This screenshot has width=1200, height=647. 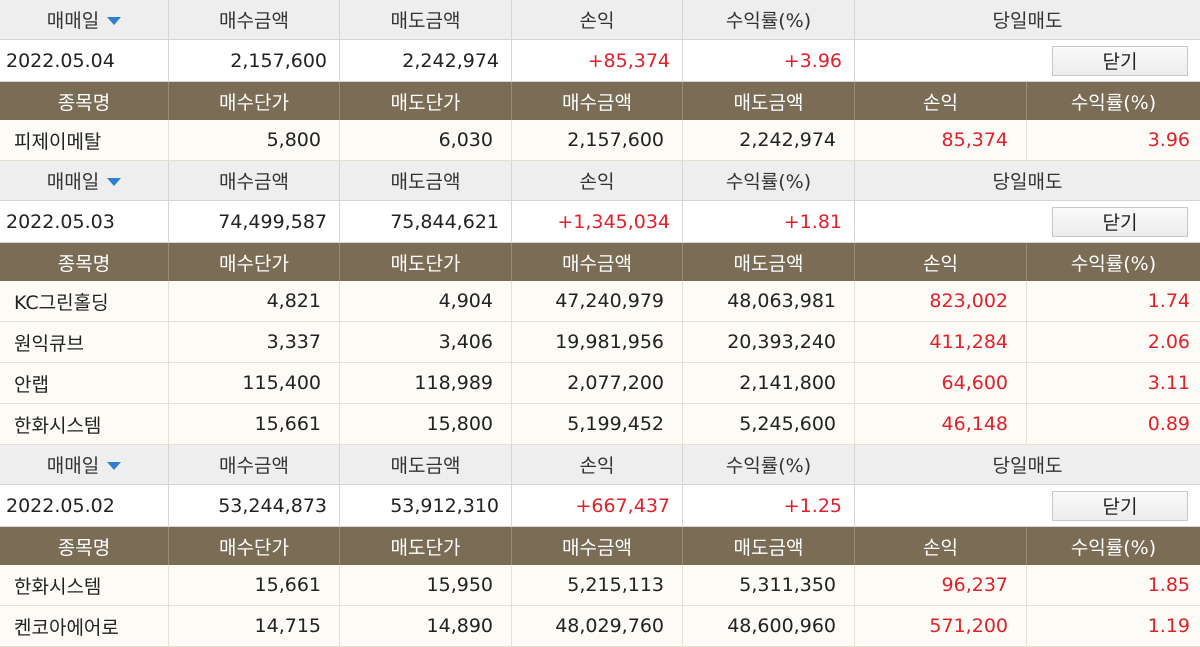 What do you see at coordinates (941, 585) in the screenshot?
I see `stock-profit: 96,237` at bounding box center [941, 585].